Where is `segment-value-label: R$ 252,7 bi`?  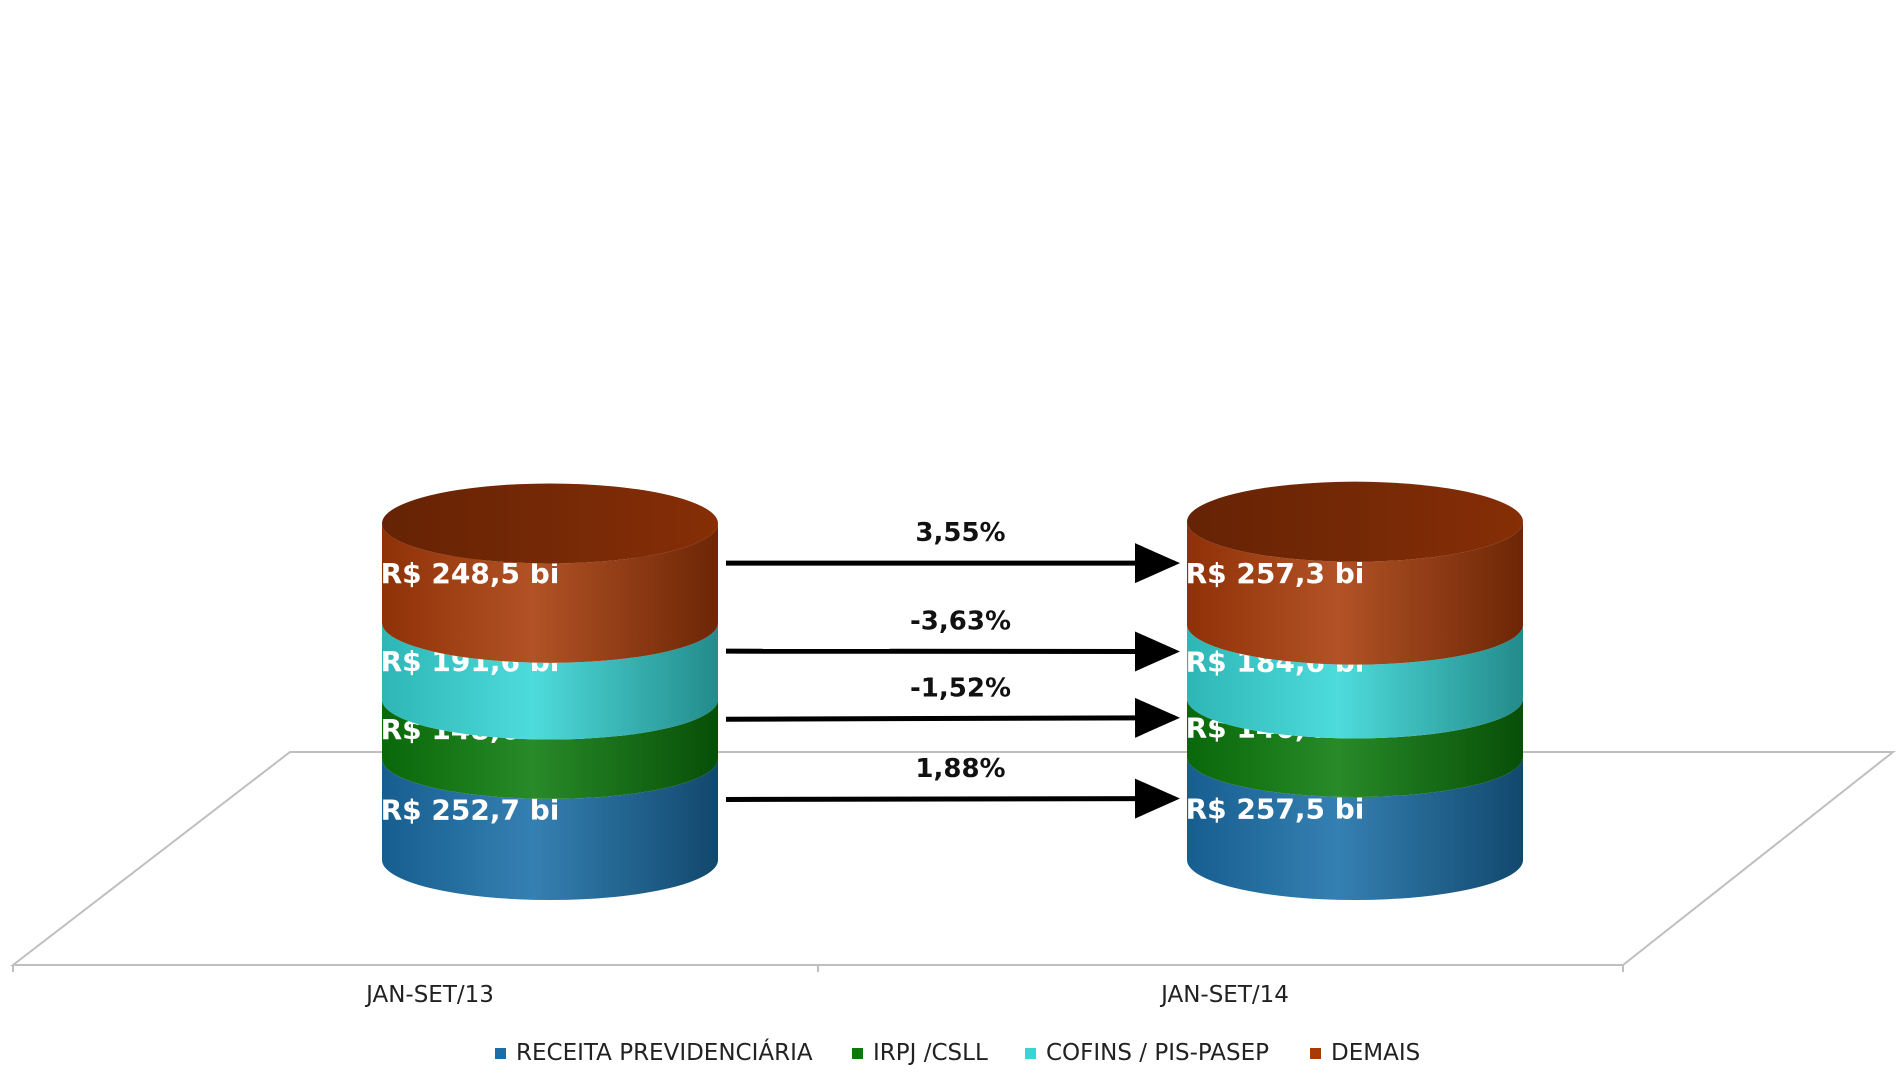 segment-value-label: R$ 252,7 bi is located at coordinates (470, 809).